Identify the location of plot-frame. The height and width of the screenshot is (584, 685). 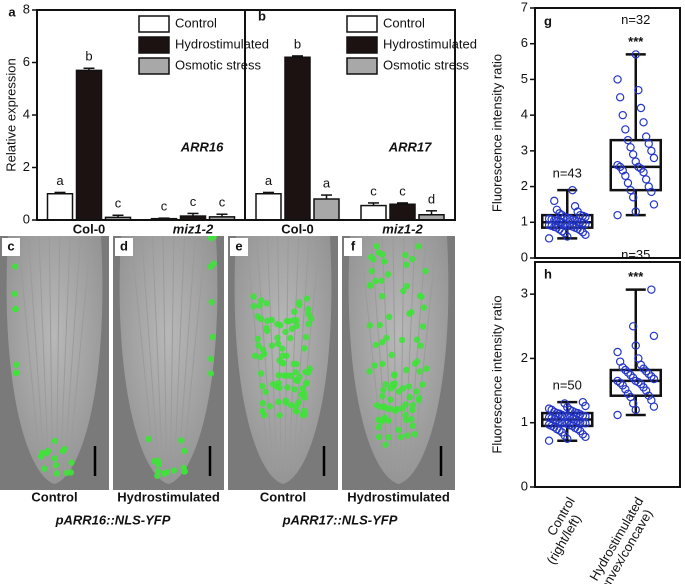
(607, 133).